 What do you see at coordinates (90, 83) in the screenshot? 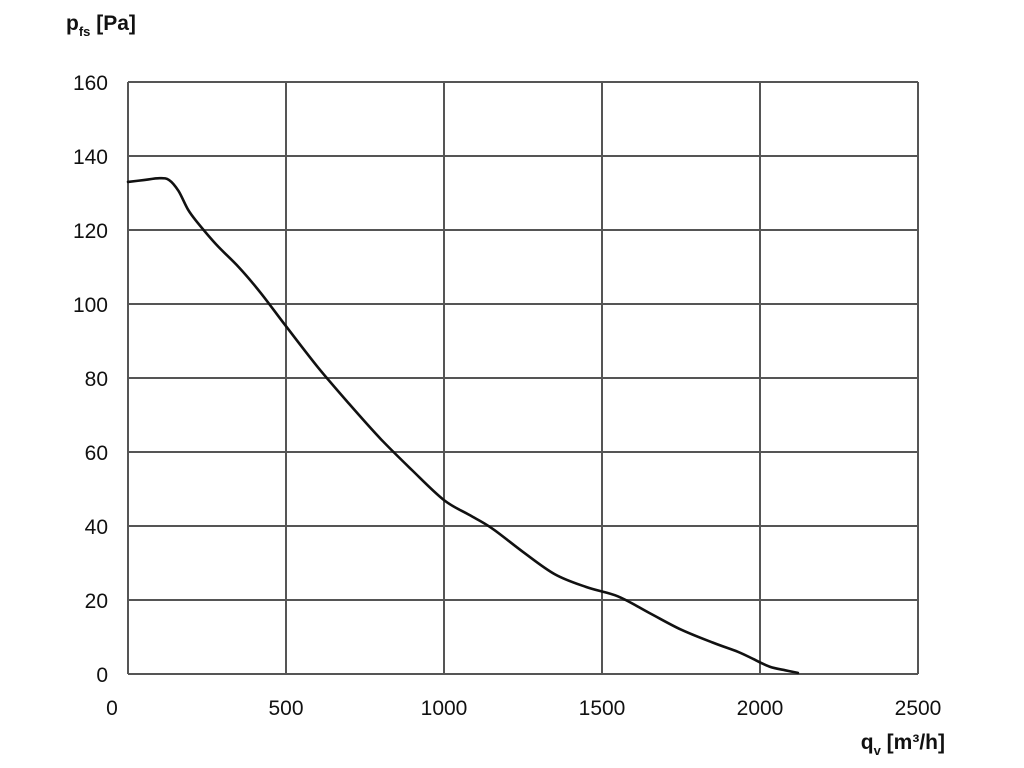
I see `y-tick-label: 160` at bounding box center [90, 83].